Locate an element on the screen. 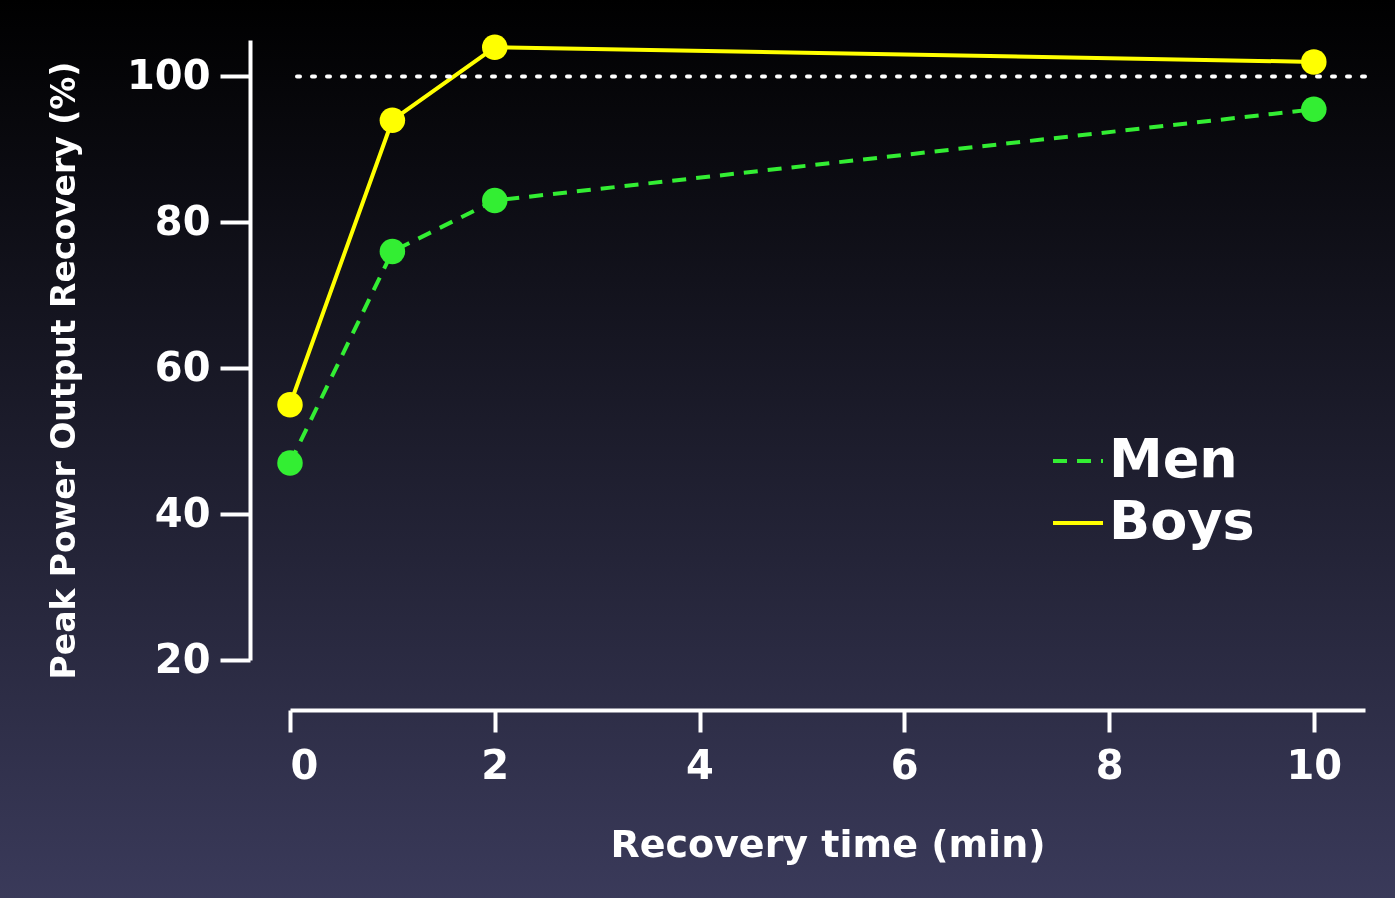  y-tick-label: 100 is located at coordinates (169, 74).